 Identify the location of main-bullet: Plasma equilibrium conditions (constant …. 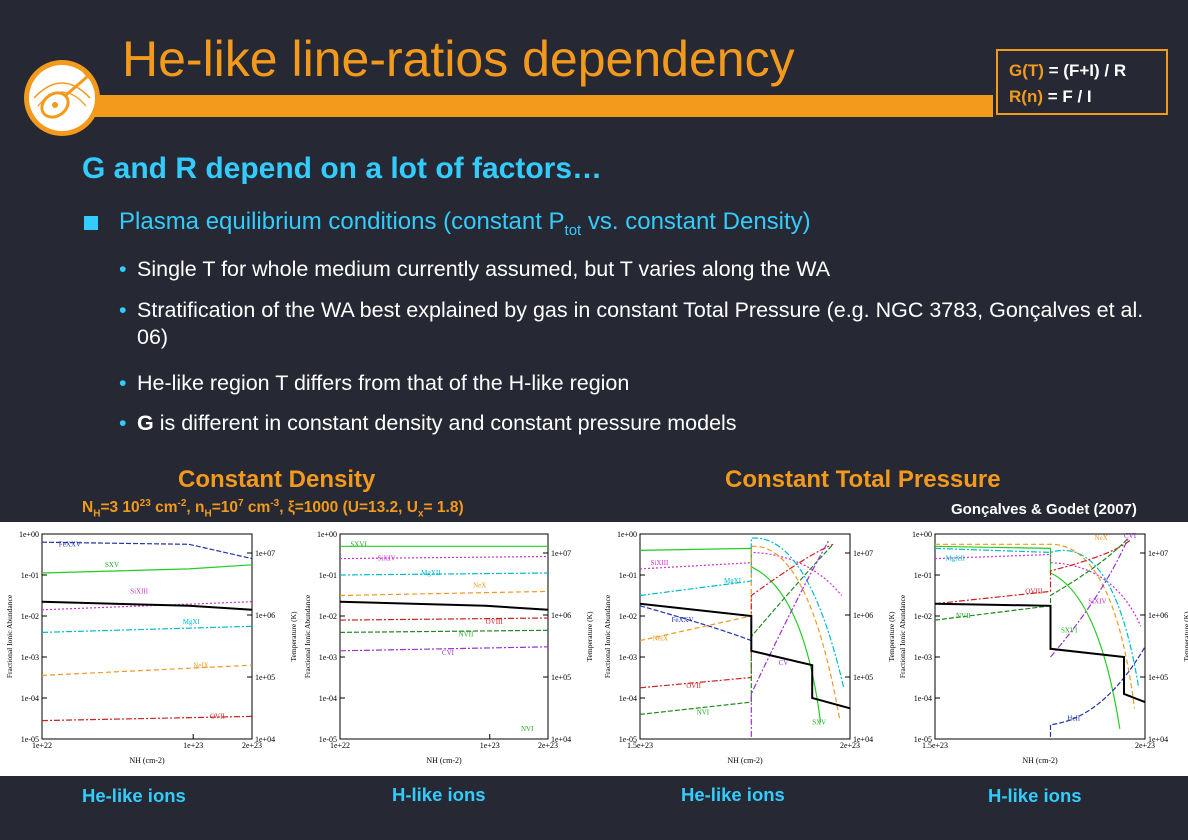
(465, 223).